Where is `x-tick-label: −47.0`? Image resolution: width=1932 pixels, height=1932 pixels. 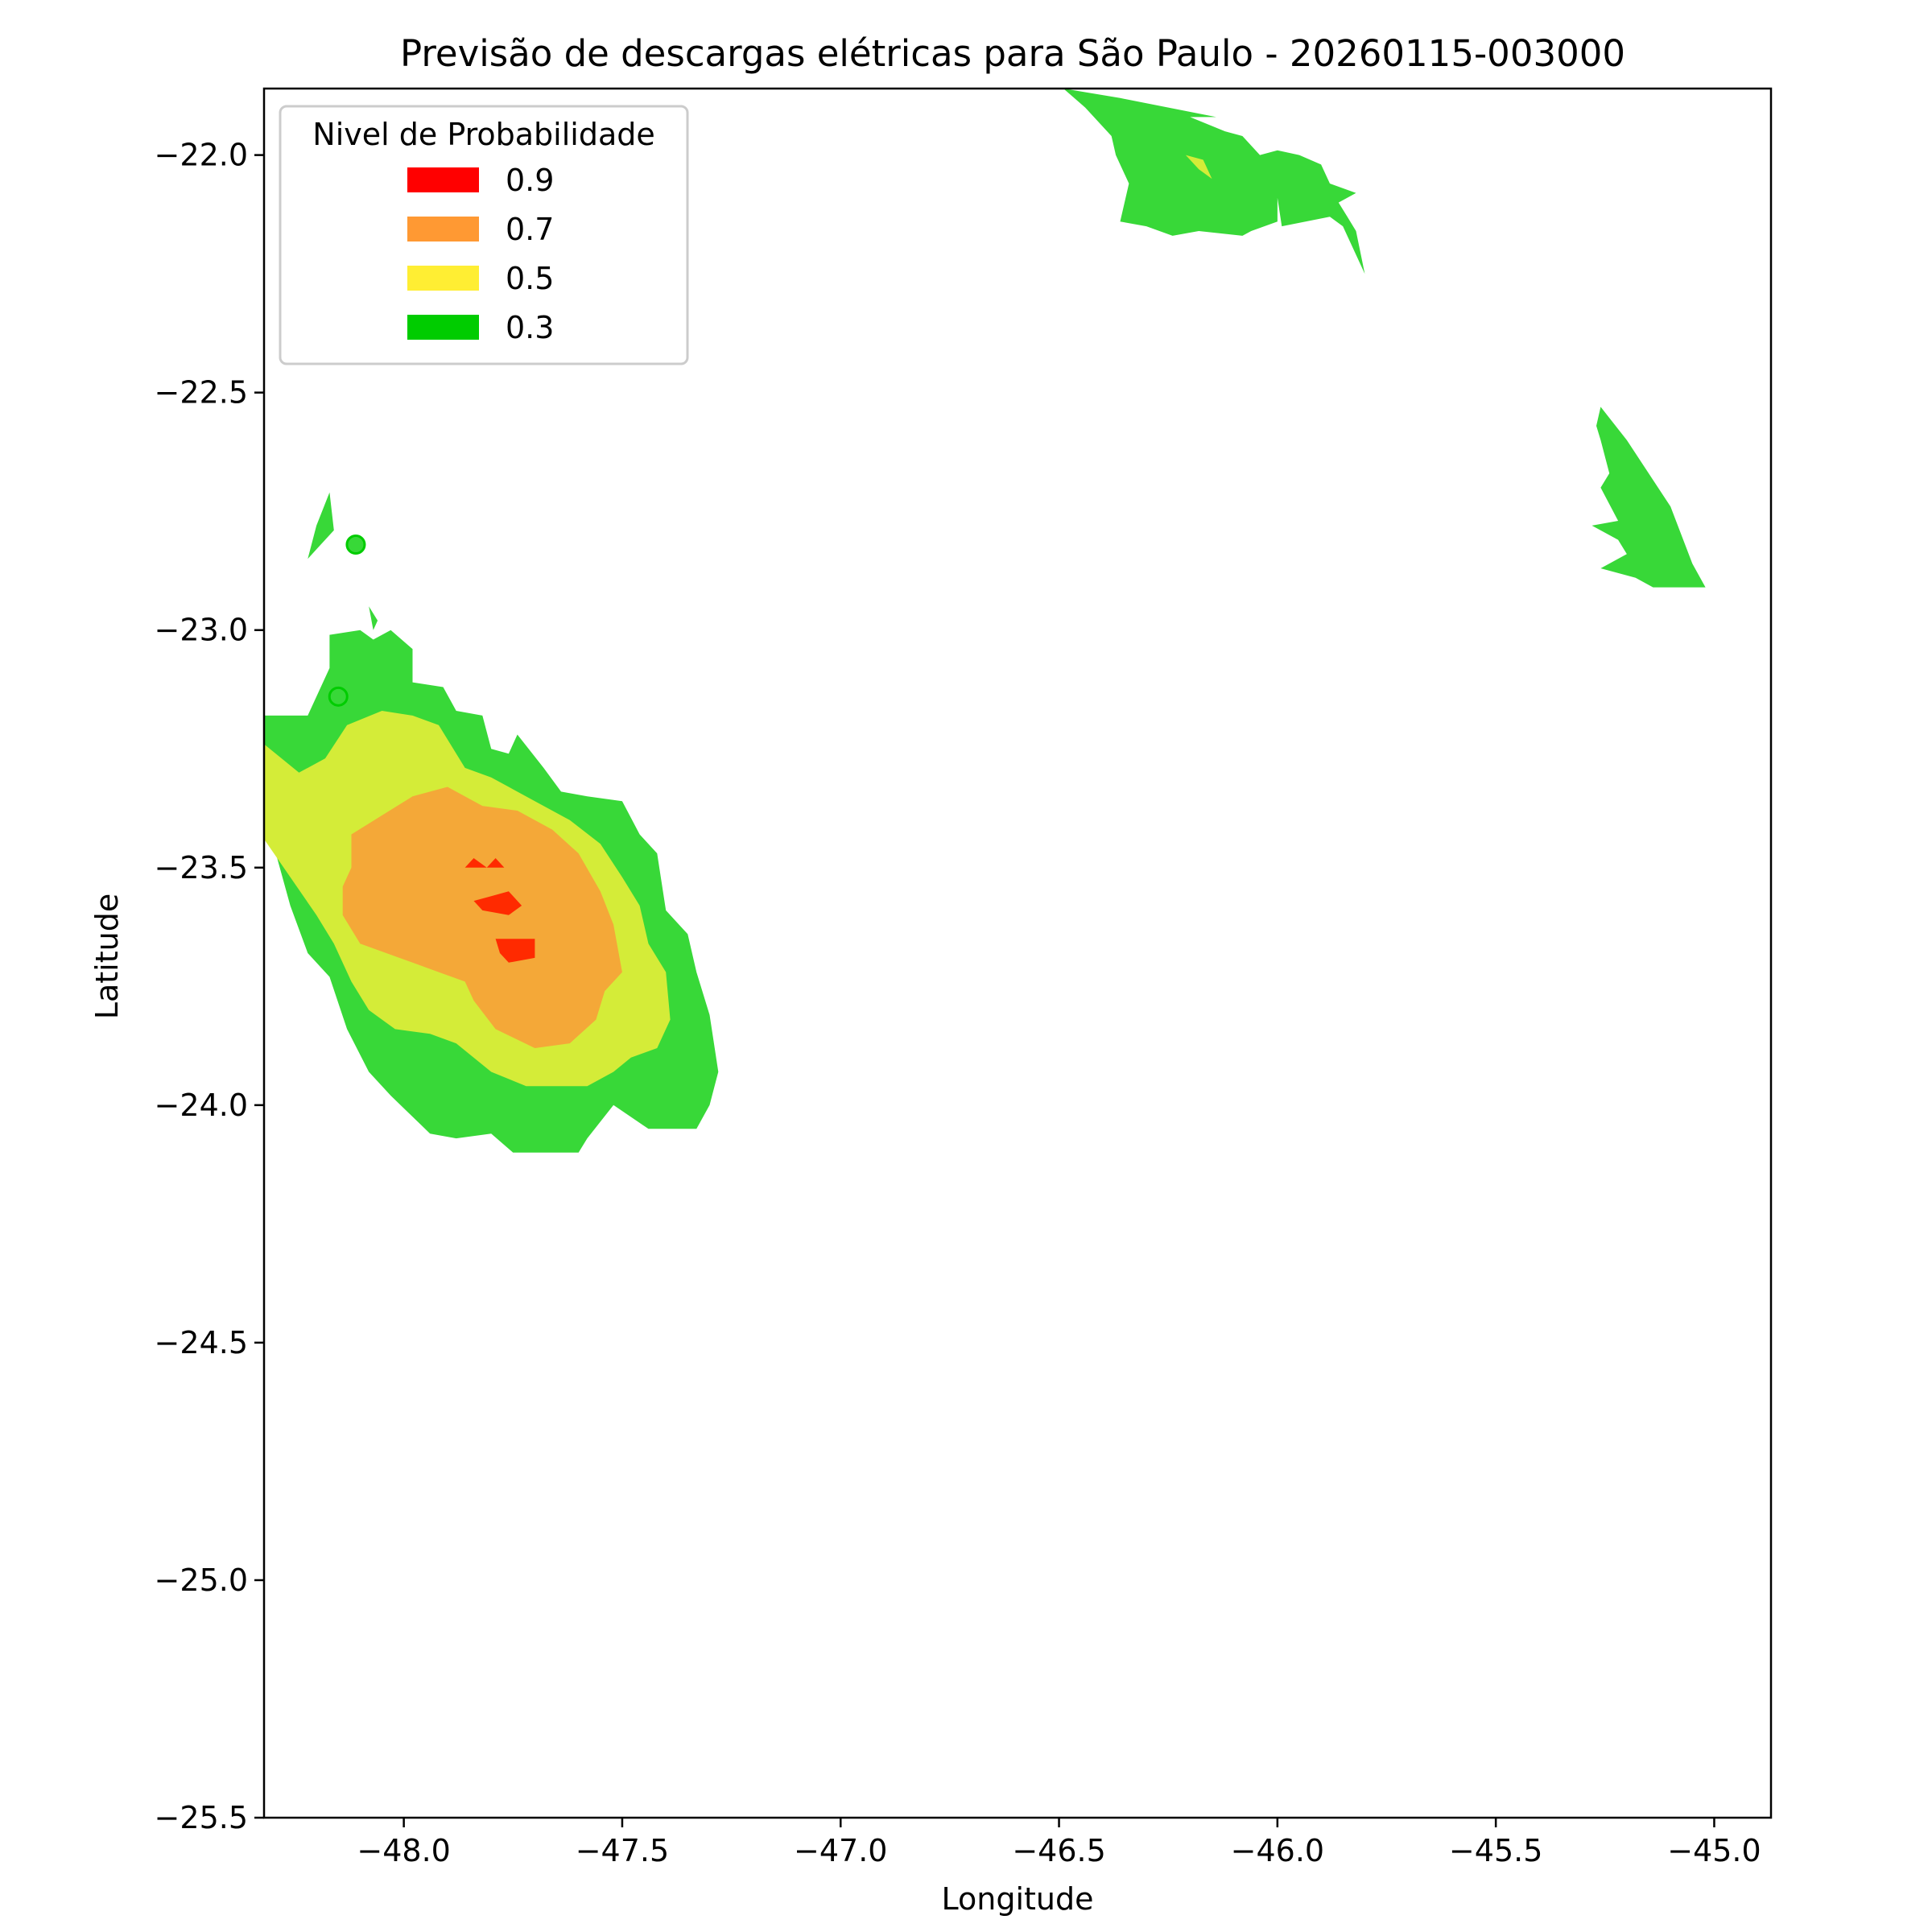
x-tick-label: −47.0 is located at coordinates (841, 1851).